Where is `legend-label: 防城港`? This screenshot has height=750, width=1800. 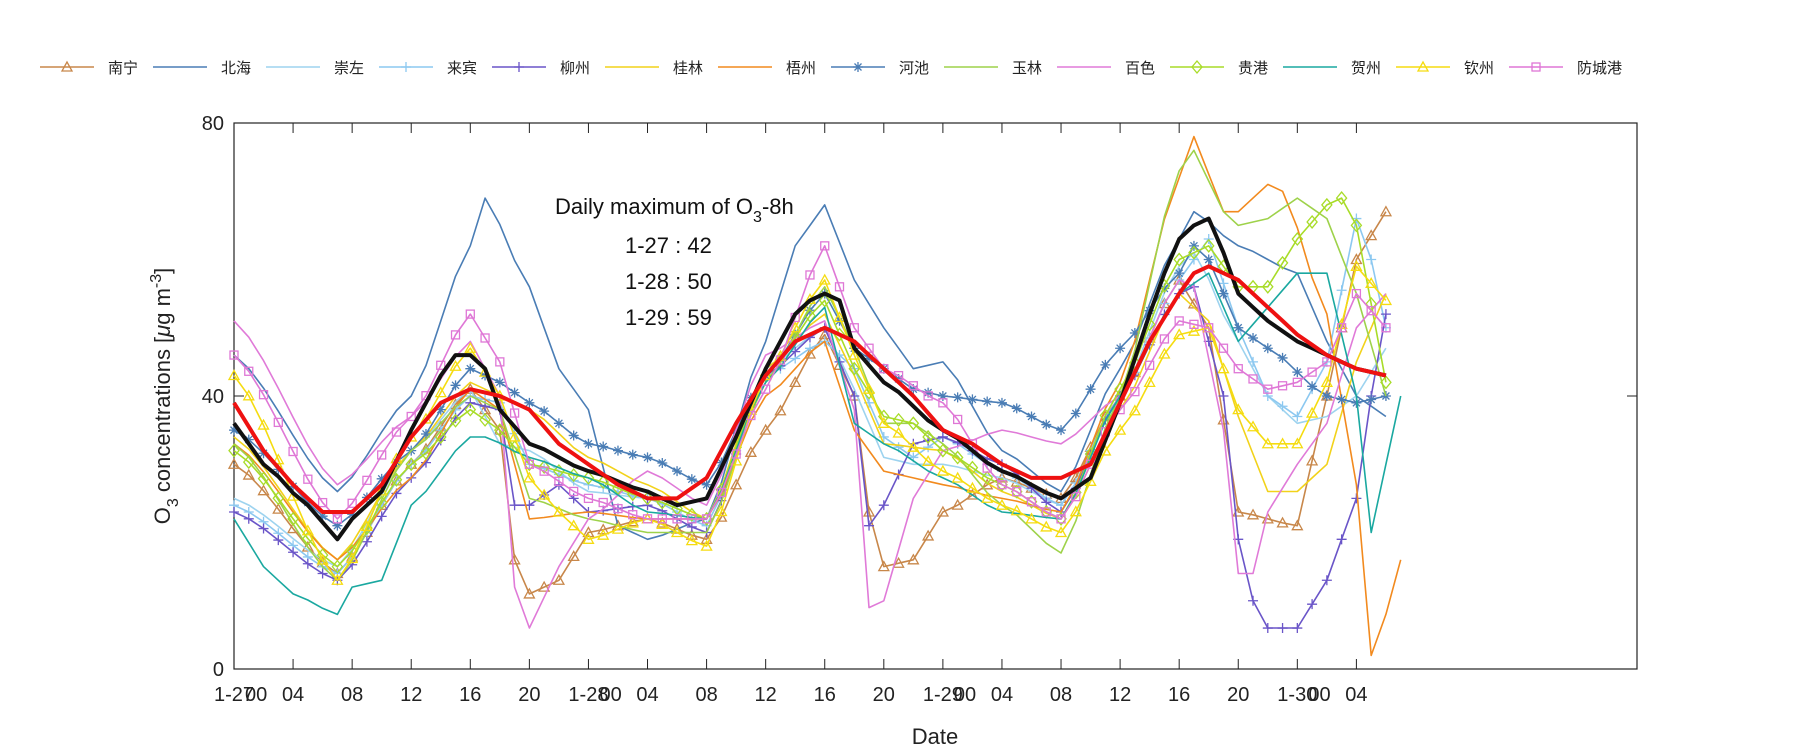
legend-label: 防城港 is located at coordinates (1599, 68).